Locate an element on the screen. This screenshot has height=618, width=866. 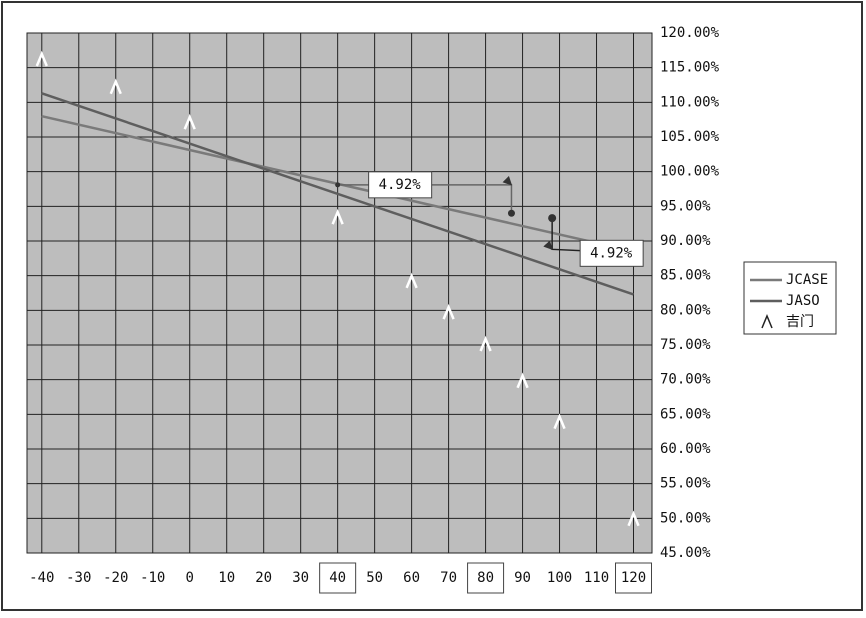
y-tick-label: 115.00% is located at coordinates (690, 68).